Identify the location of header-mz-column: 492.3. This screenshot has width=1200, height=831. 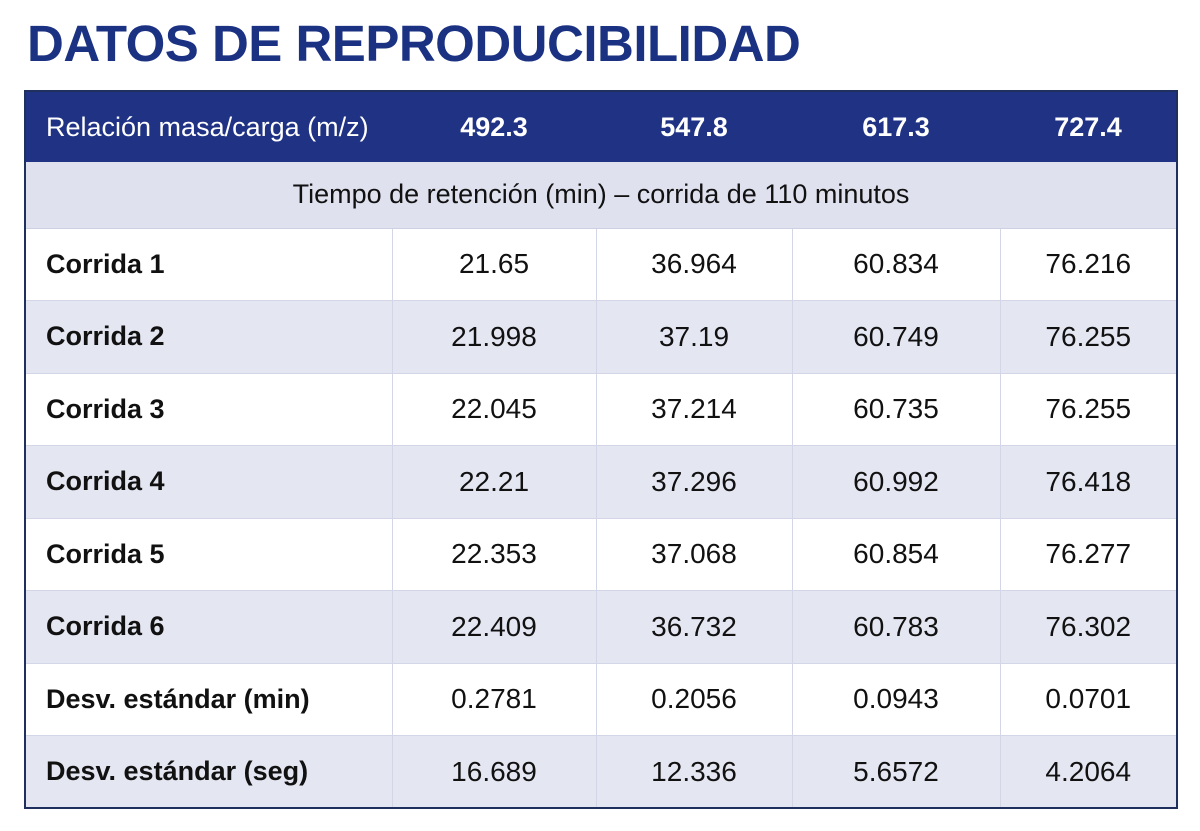
(494, 126).